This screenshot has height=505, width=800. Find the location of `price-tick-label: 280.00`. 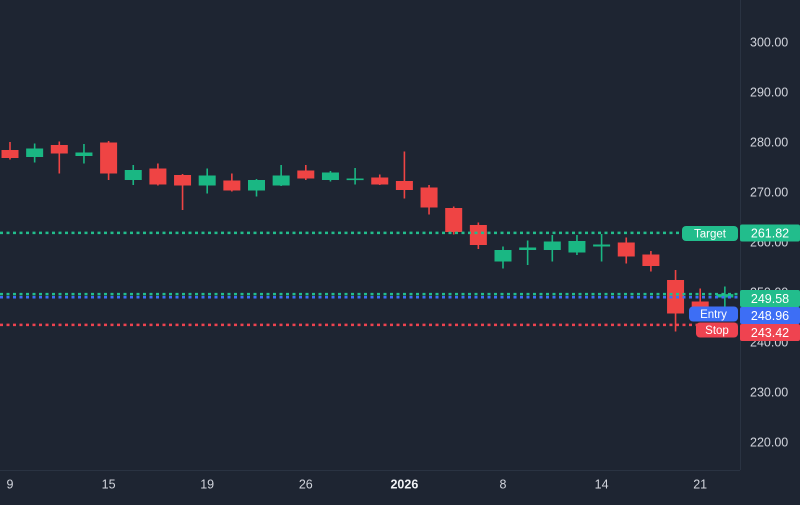

price-tick-label: 280.00 is located at coordinates (769, 142).